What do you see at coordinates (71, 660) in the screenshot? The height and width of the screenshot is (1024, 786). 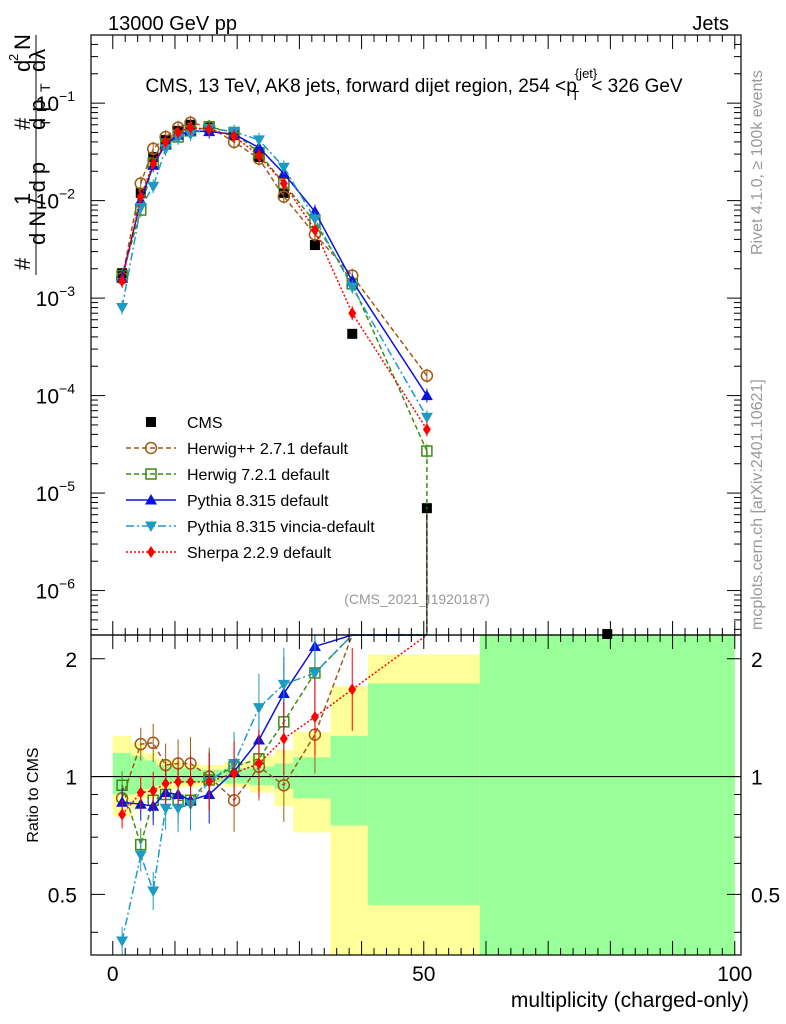 I see `ratio-ytick-label-left-2: 2` at bounding box center [71, 660].